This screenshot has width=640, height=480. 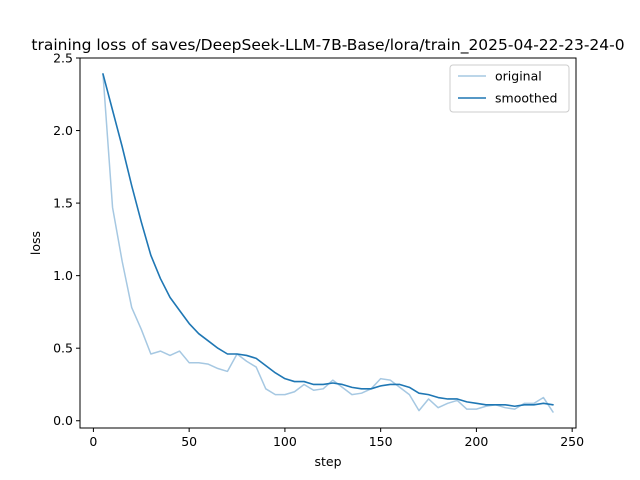 What do you see at coordinates (189, 441) in the screenshot?
I see `x-tick-label: 50` at bounding box center [189, 441].